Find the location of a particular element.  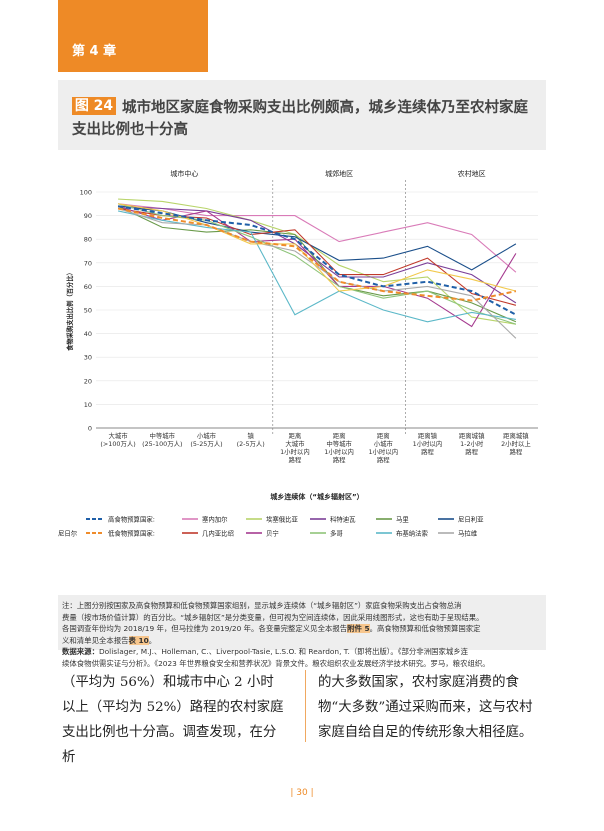

legend-label: 马里 is located at coordinates (402, 519).